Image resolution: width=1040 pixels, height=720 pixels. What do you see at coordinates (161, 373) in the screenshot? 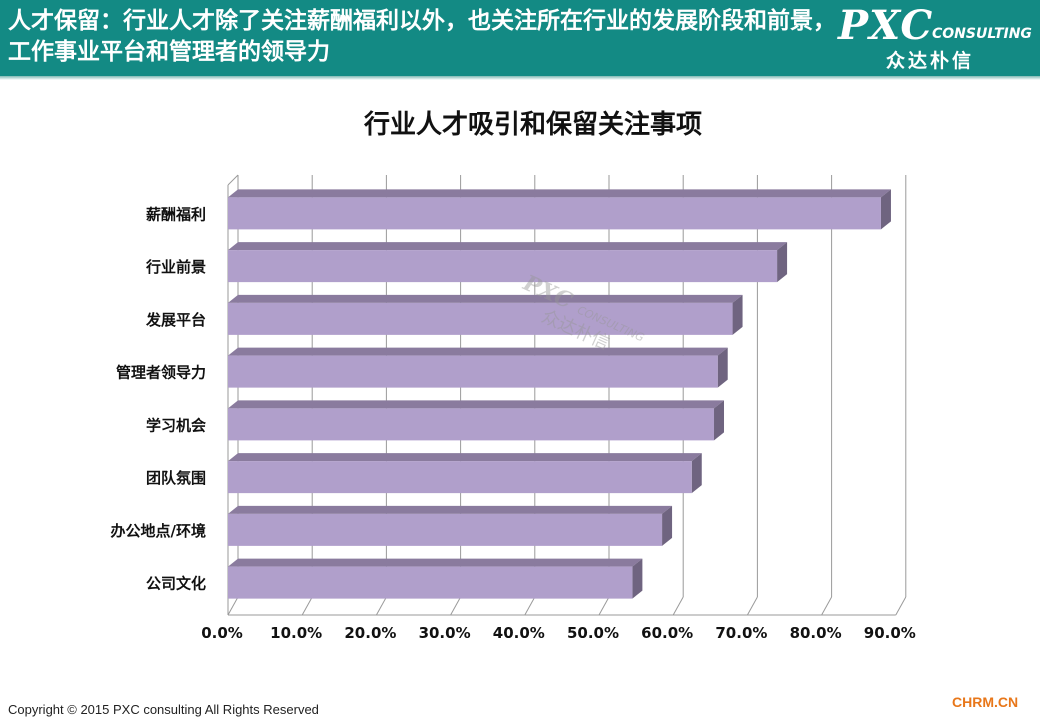
I see `category-label: 管理者领导力` at bounding box center [161, 373].